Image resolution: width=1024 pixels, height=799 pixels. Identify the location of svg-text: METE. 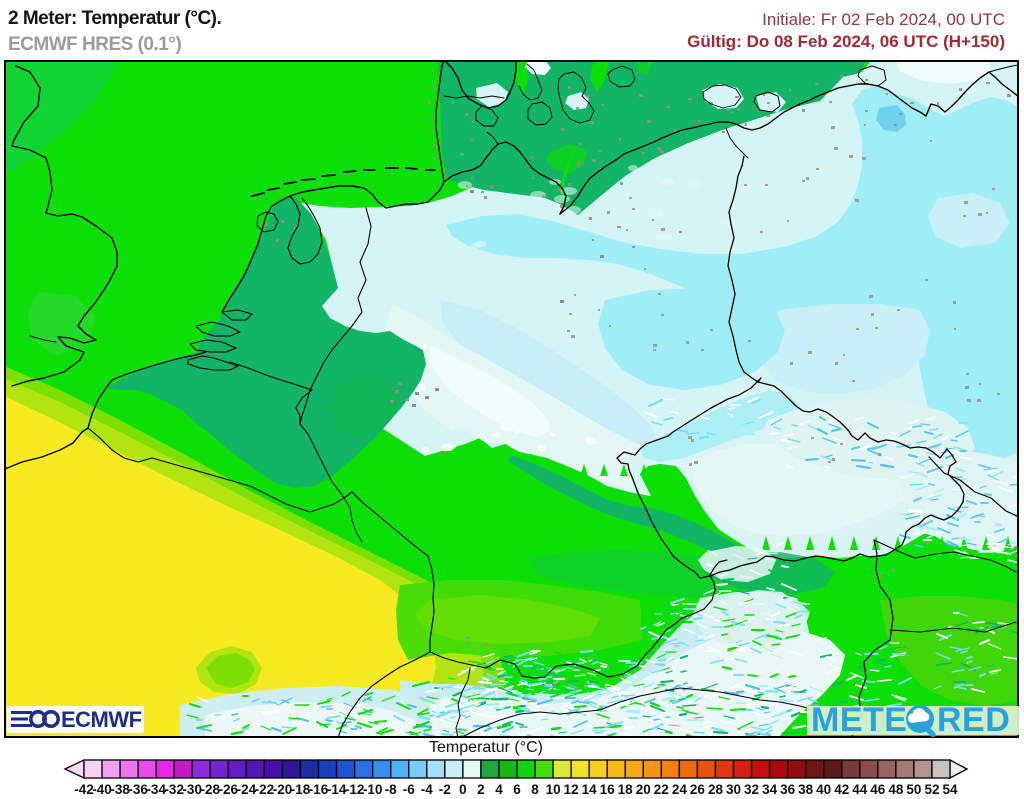
(859, 719).